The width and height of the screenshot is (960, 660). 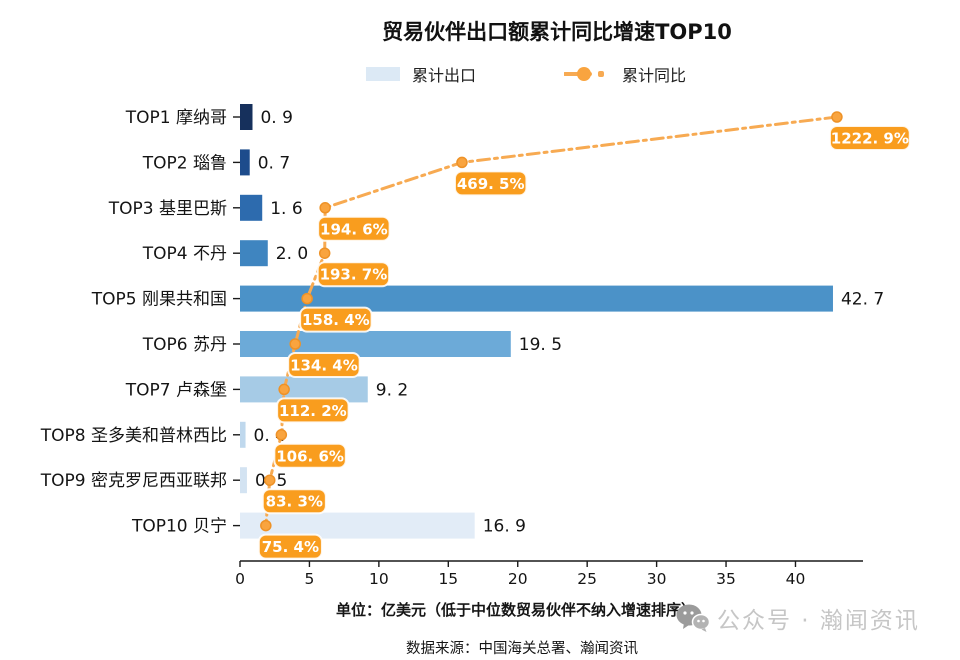 I want to click on x-tick-label: 20, so click(x=518, y=579).